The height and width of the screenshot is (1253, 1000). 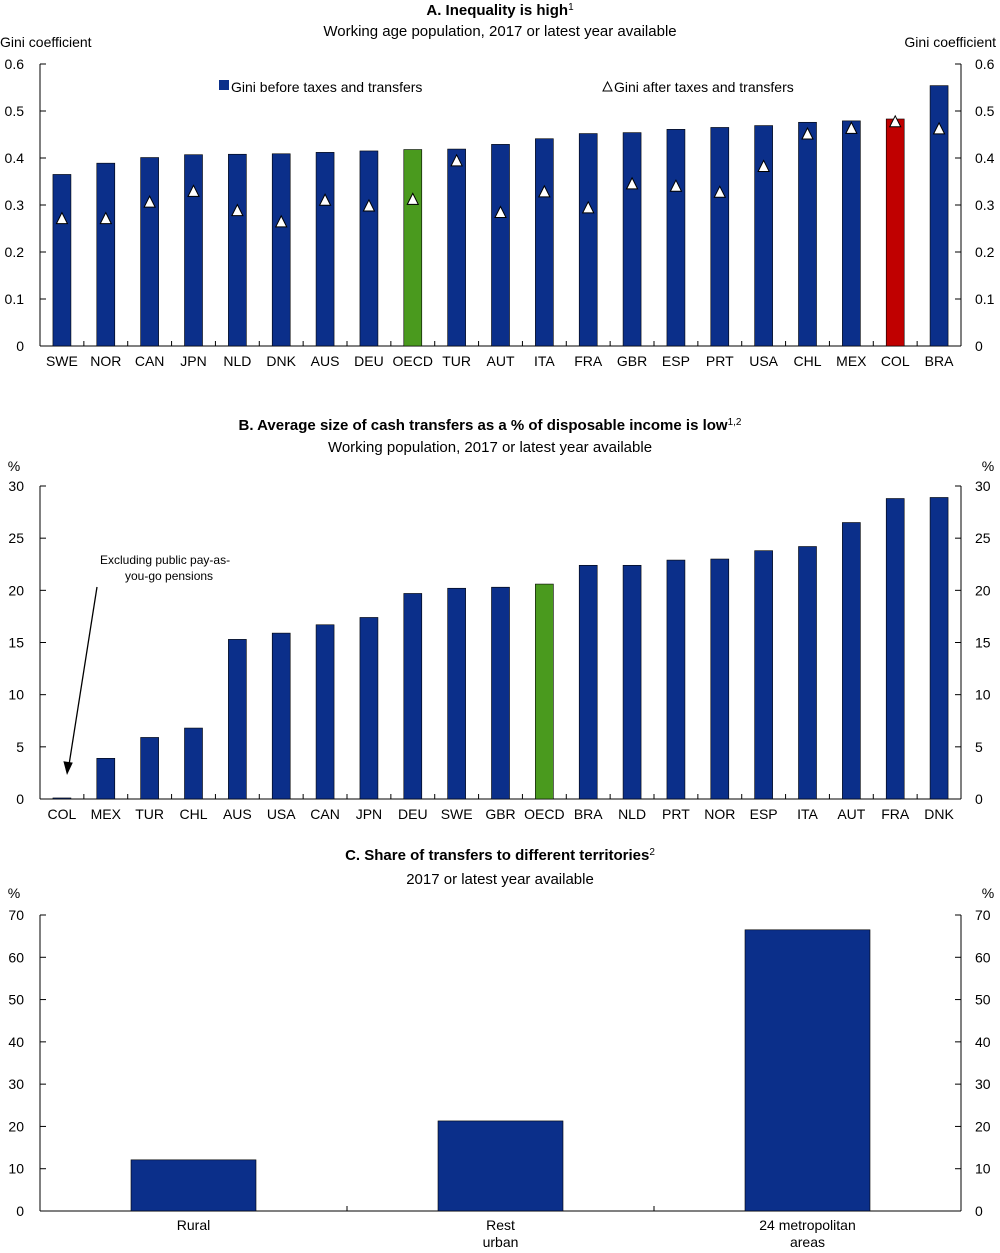 I want to click on y-tick-label-left: 10, so click(x=16, y=695).